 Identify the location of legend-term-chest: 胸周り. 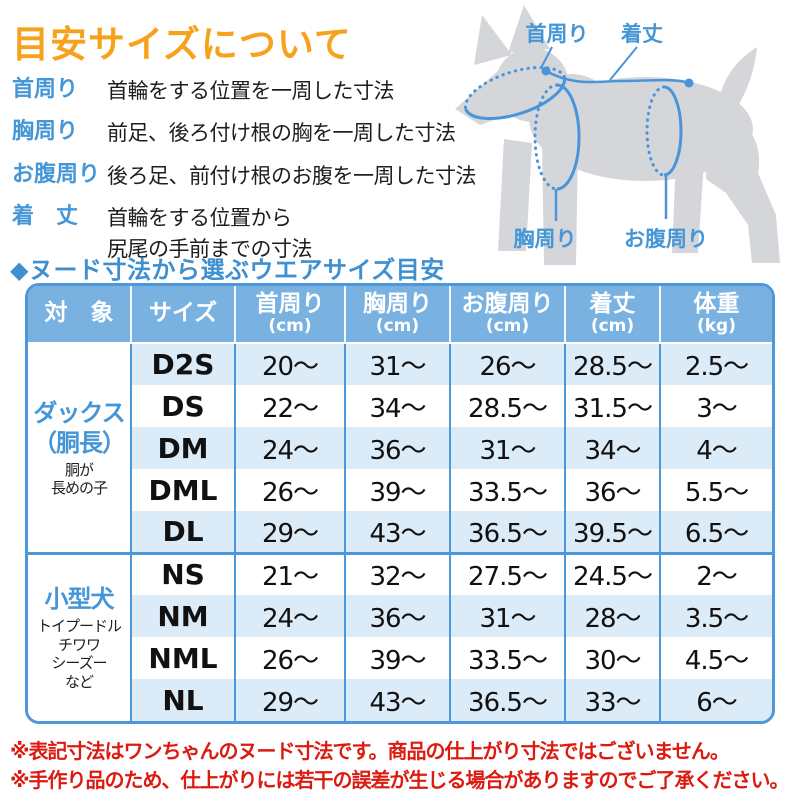
(45, 132).